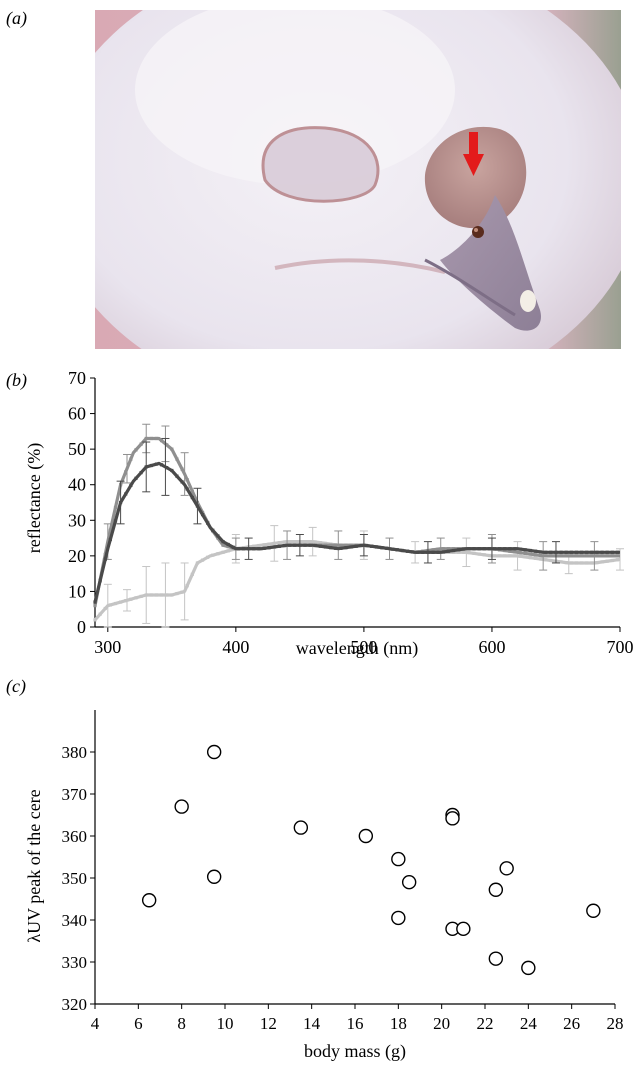 This screenshot has height=1073, width=641. Describe the element at coordinates (355, 1023) in the screenshot. I see `chart-c-x-tick-label: 16` at that location.